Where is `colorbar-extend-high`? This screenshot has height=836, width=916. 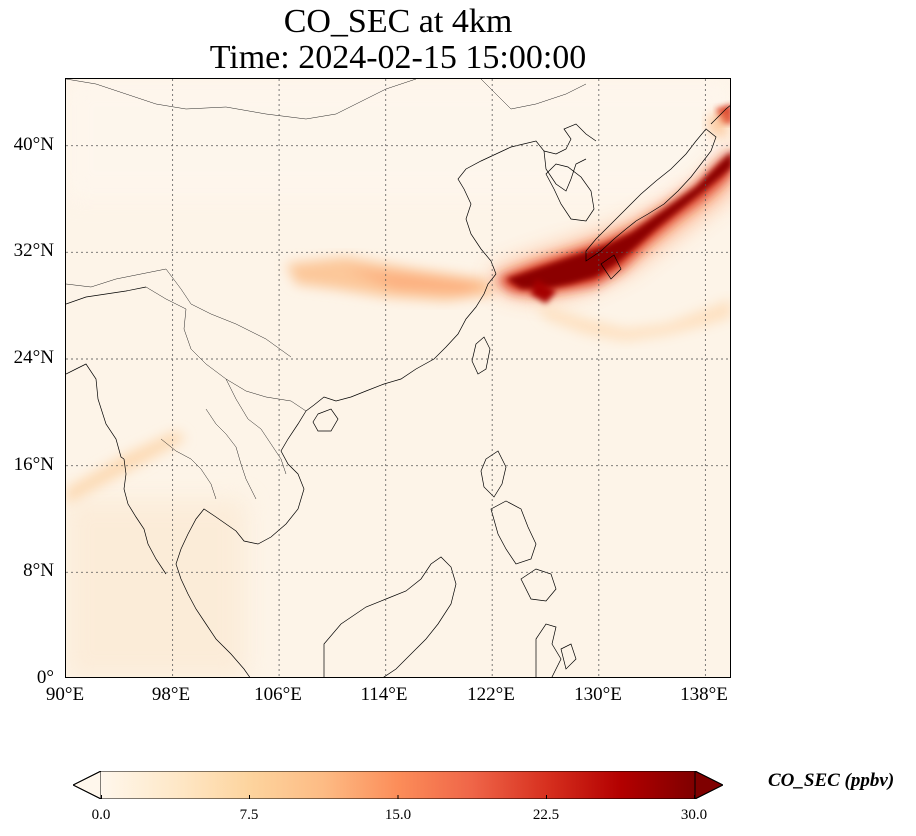
colorbar-extend-high is located at coordinates (708, 785).